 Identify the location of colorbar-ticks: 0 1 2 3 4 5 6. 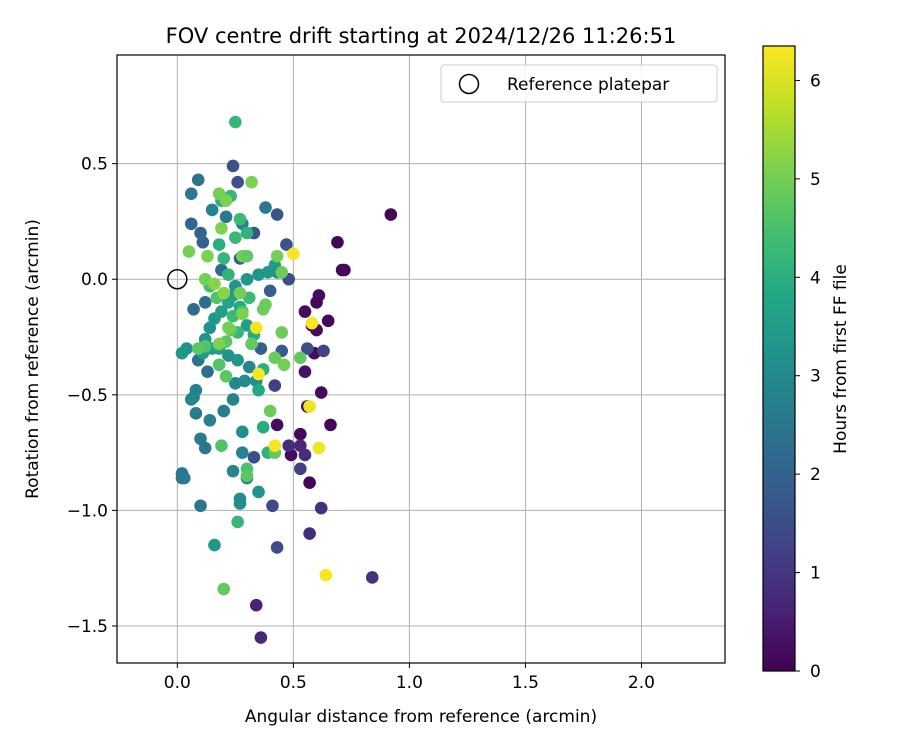
(808, 376).